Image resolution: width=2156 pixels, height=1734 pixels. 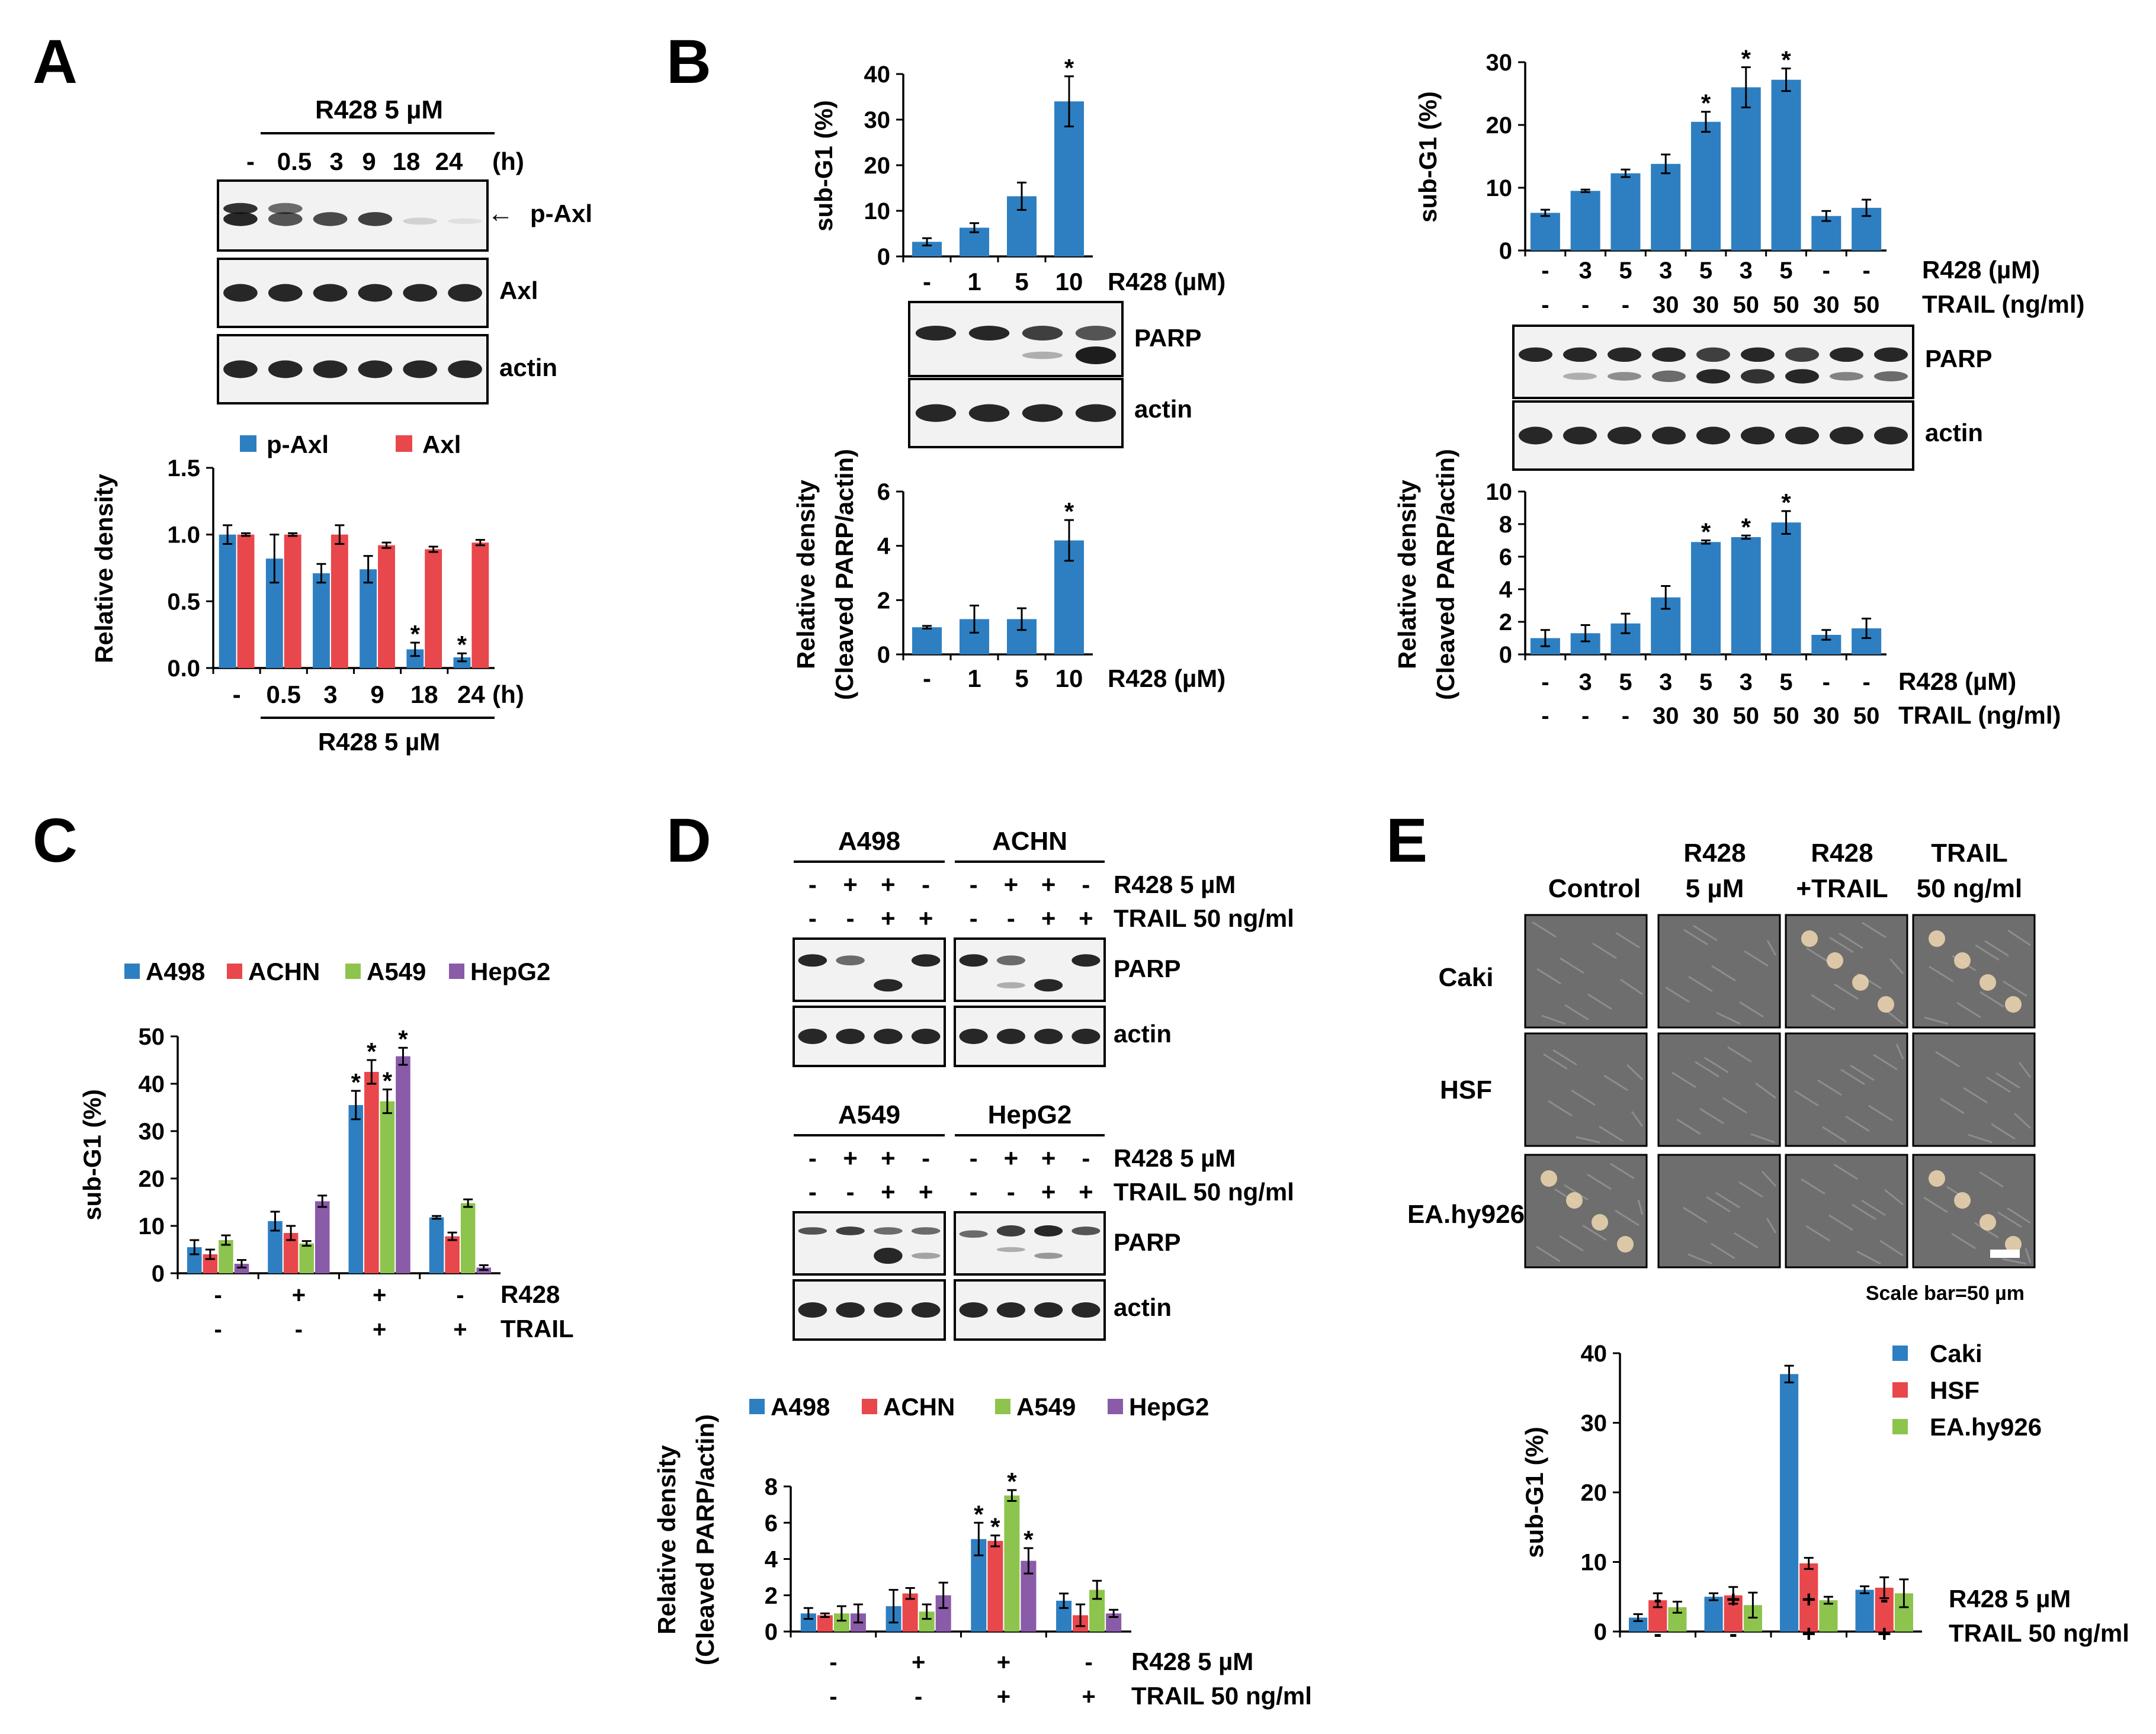 I want to click on x-row-sign: 3, so click(x=1665, y=271).